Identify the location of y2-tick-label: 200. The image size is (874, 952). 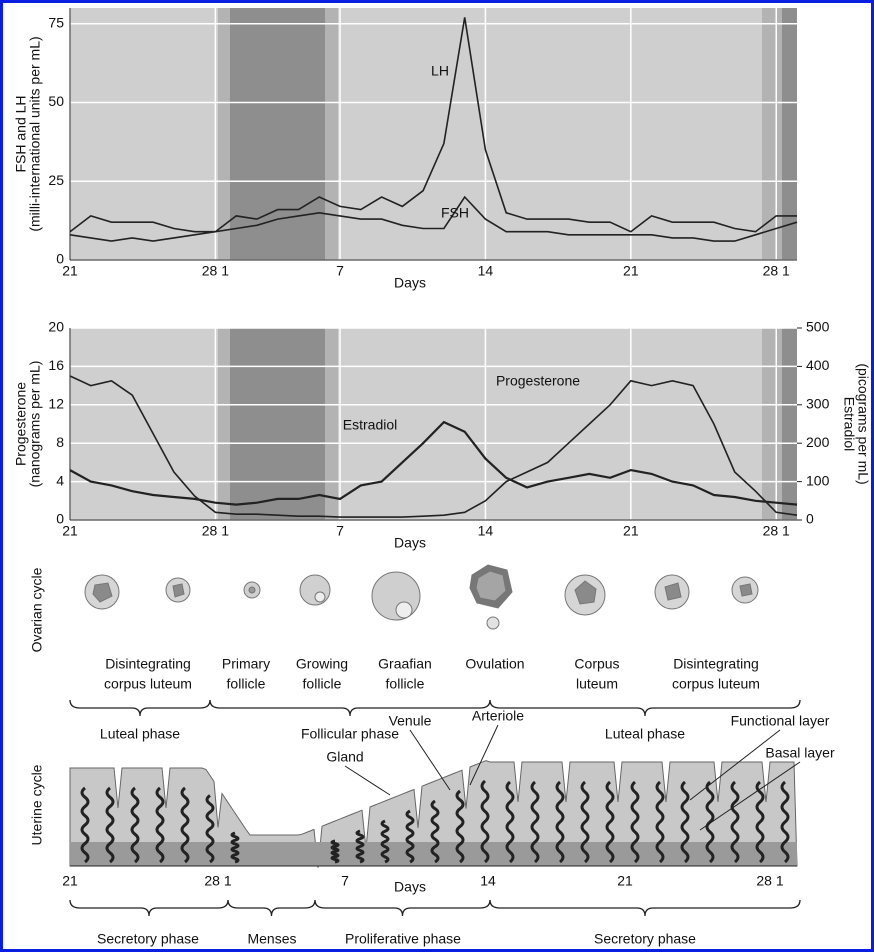
(818, 442).